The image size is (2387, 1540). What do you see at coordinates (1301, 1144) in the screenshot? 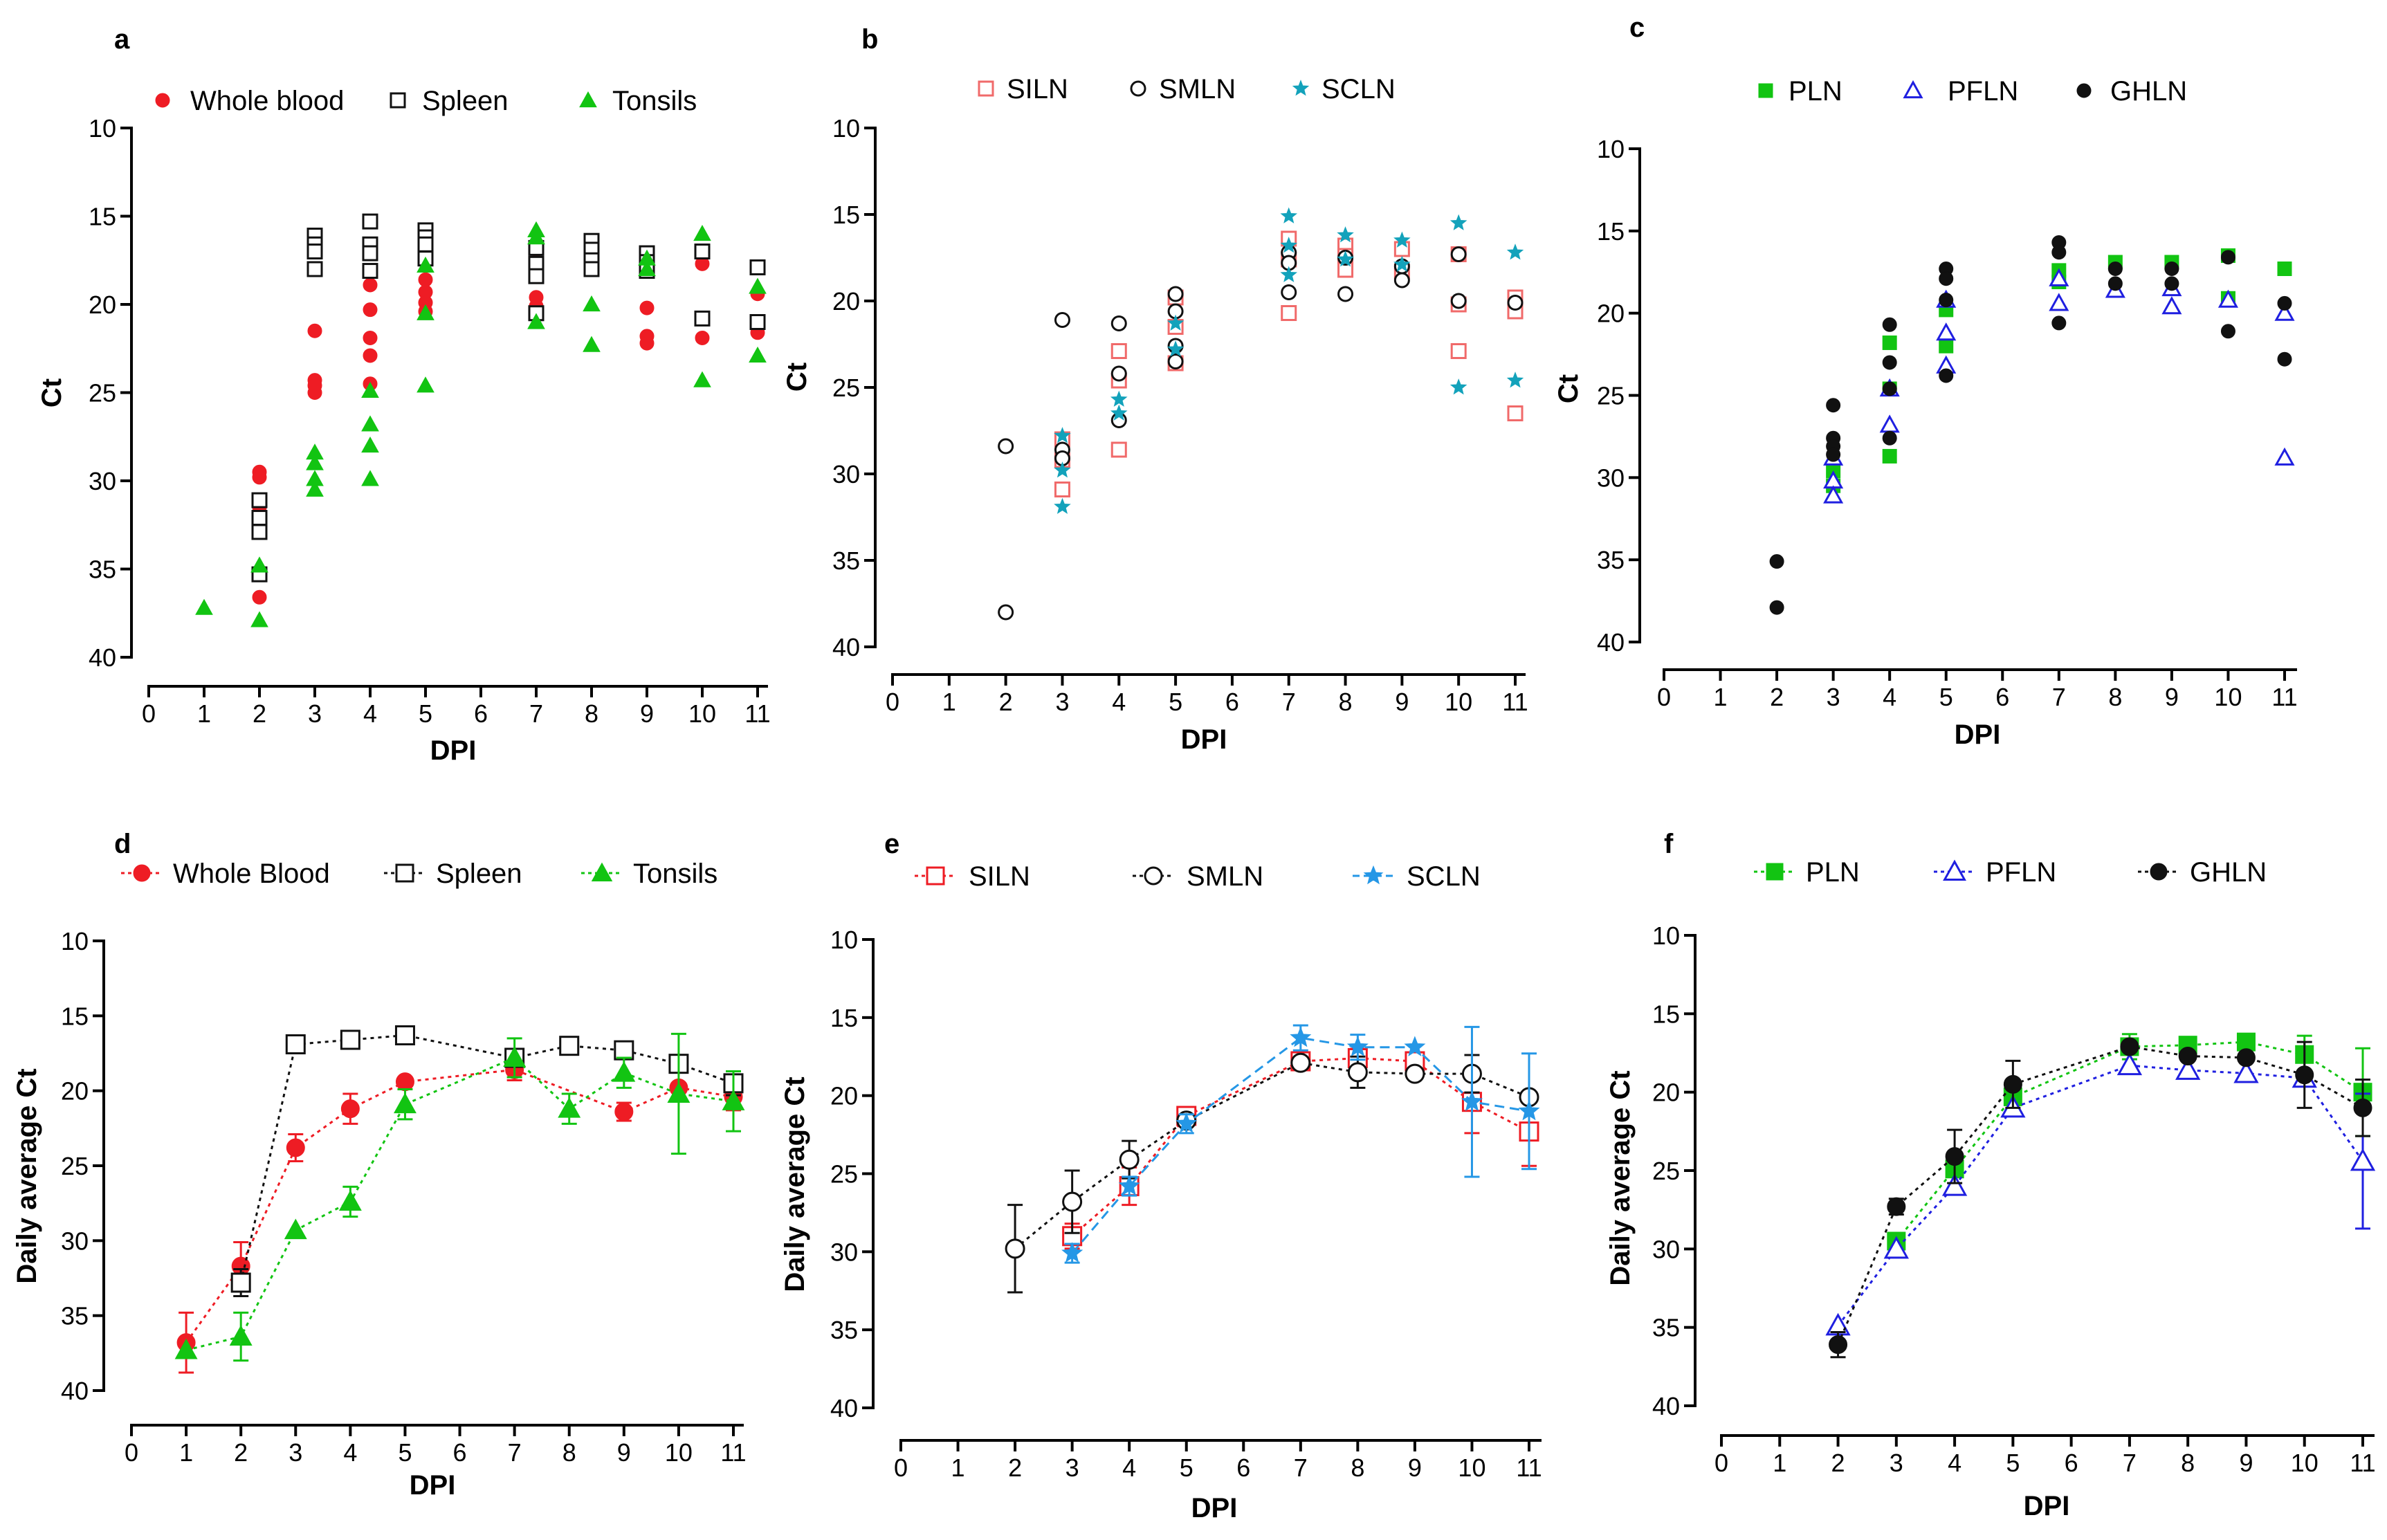
I see `series-scln` at bounding box center [1301, 1144].